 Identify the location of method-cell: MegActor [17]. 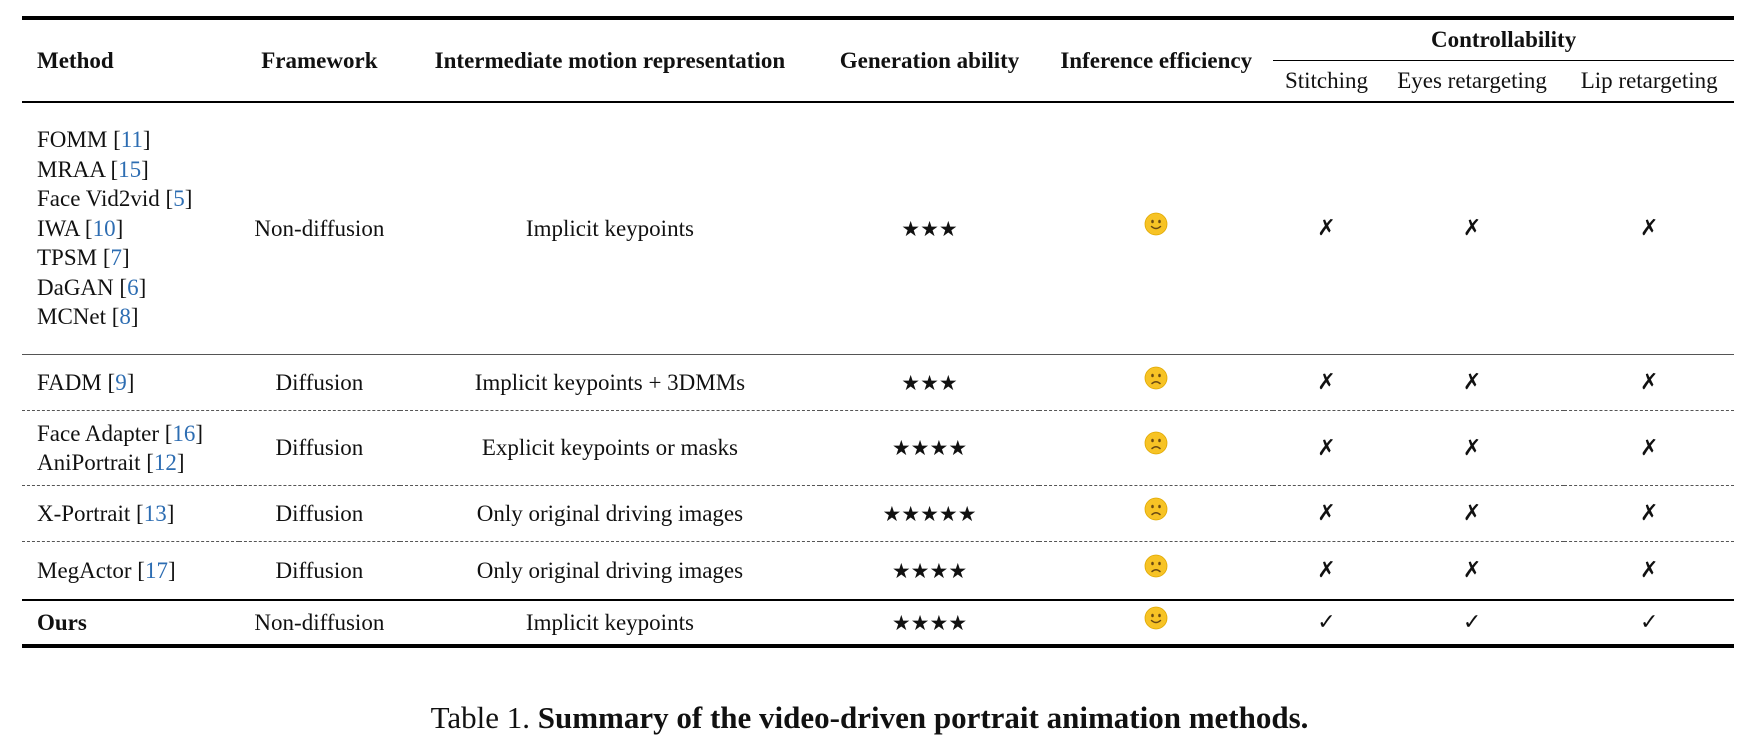
(130, 571).